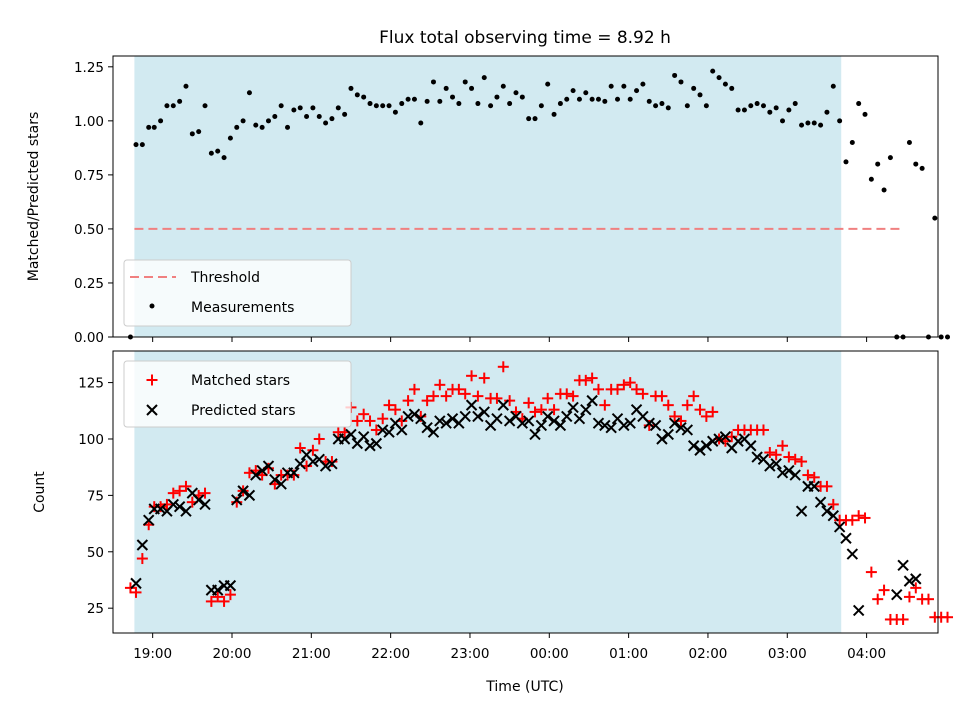 This screenshot has height=720, width=960. Describe the element at coordinates (95, 496) in the screenshot. I see `y-tick-label: 75` at that location.